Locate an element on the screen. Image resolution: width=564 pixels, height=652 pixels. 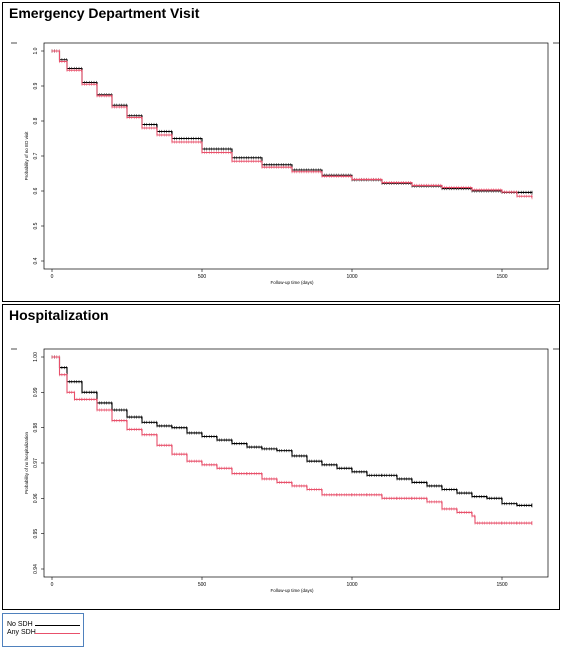
legend-label-any-sdh: Any SDH is located at coordinates (21, 632).